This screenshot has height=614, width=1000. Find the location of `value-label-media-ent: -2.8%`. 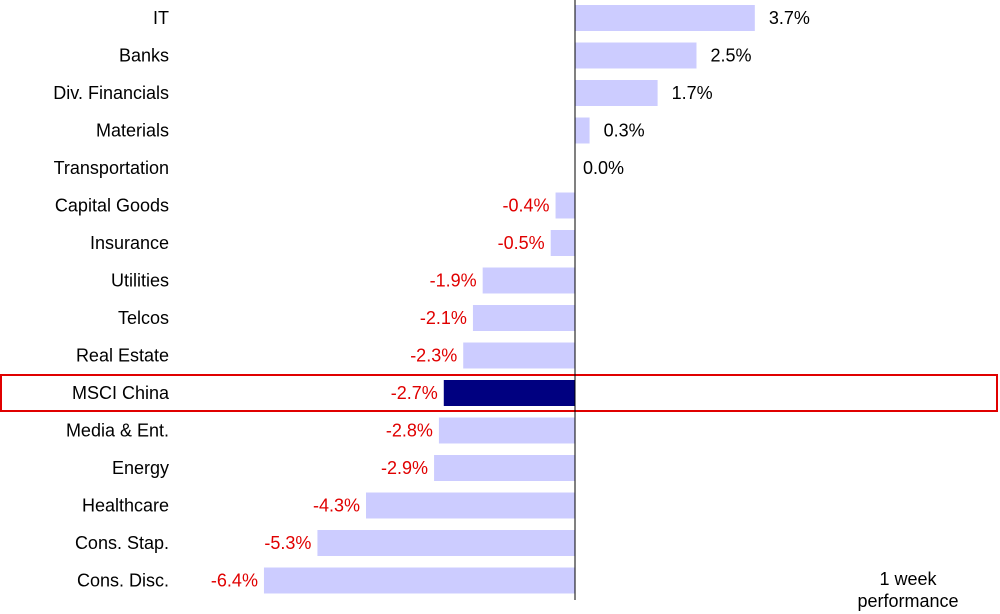

value-label-media-ent: -2.8% is located at coordinates (409, 431).